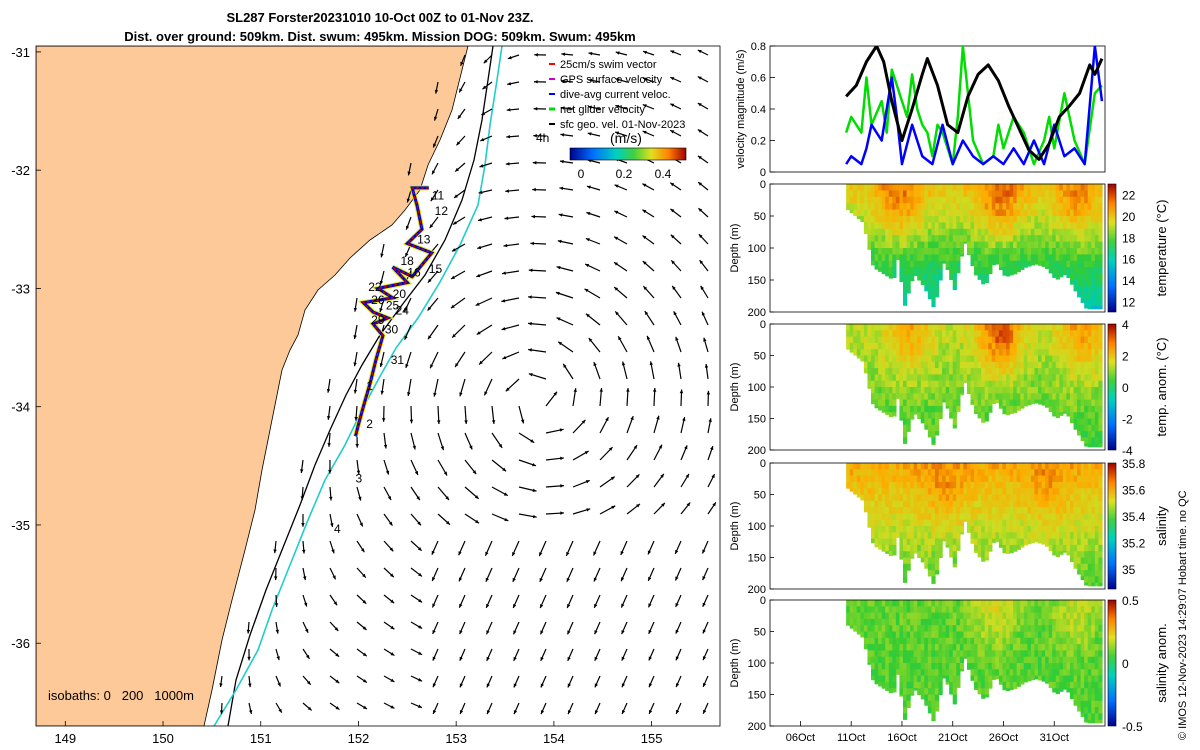 This screenshot has width=1200, height=750. Describe the element at coordinates (735, 248) in the screenshot. I see `temperature-ylabel: Depth (m)` at that location.